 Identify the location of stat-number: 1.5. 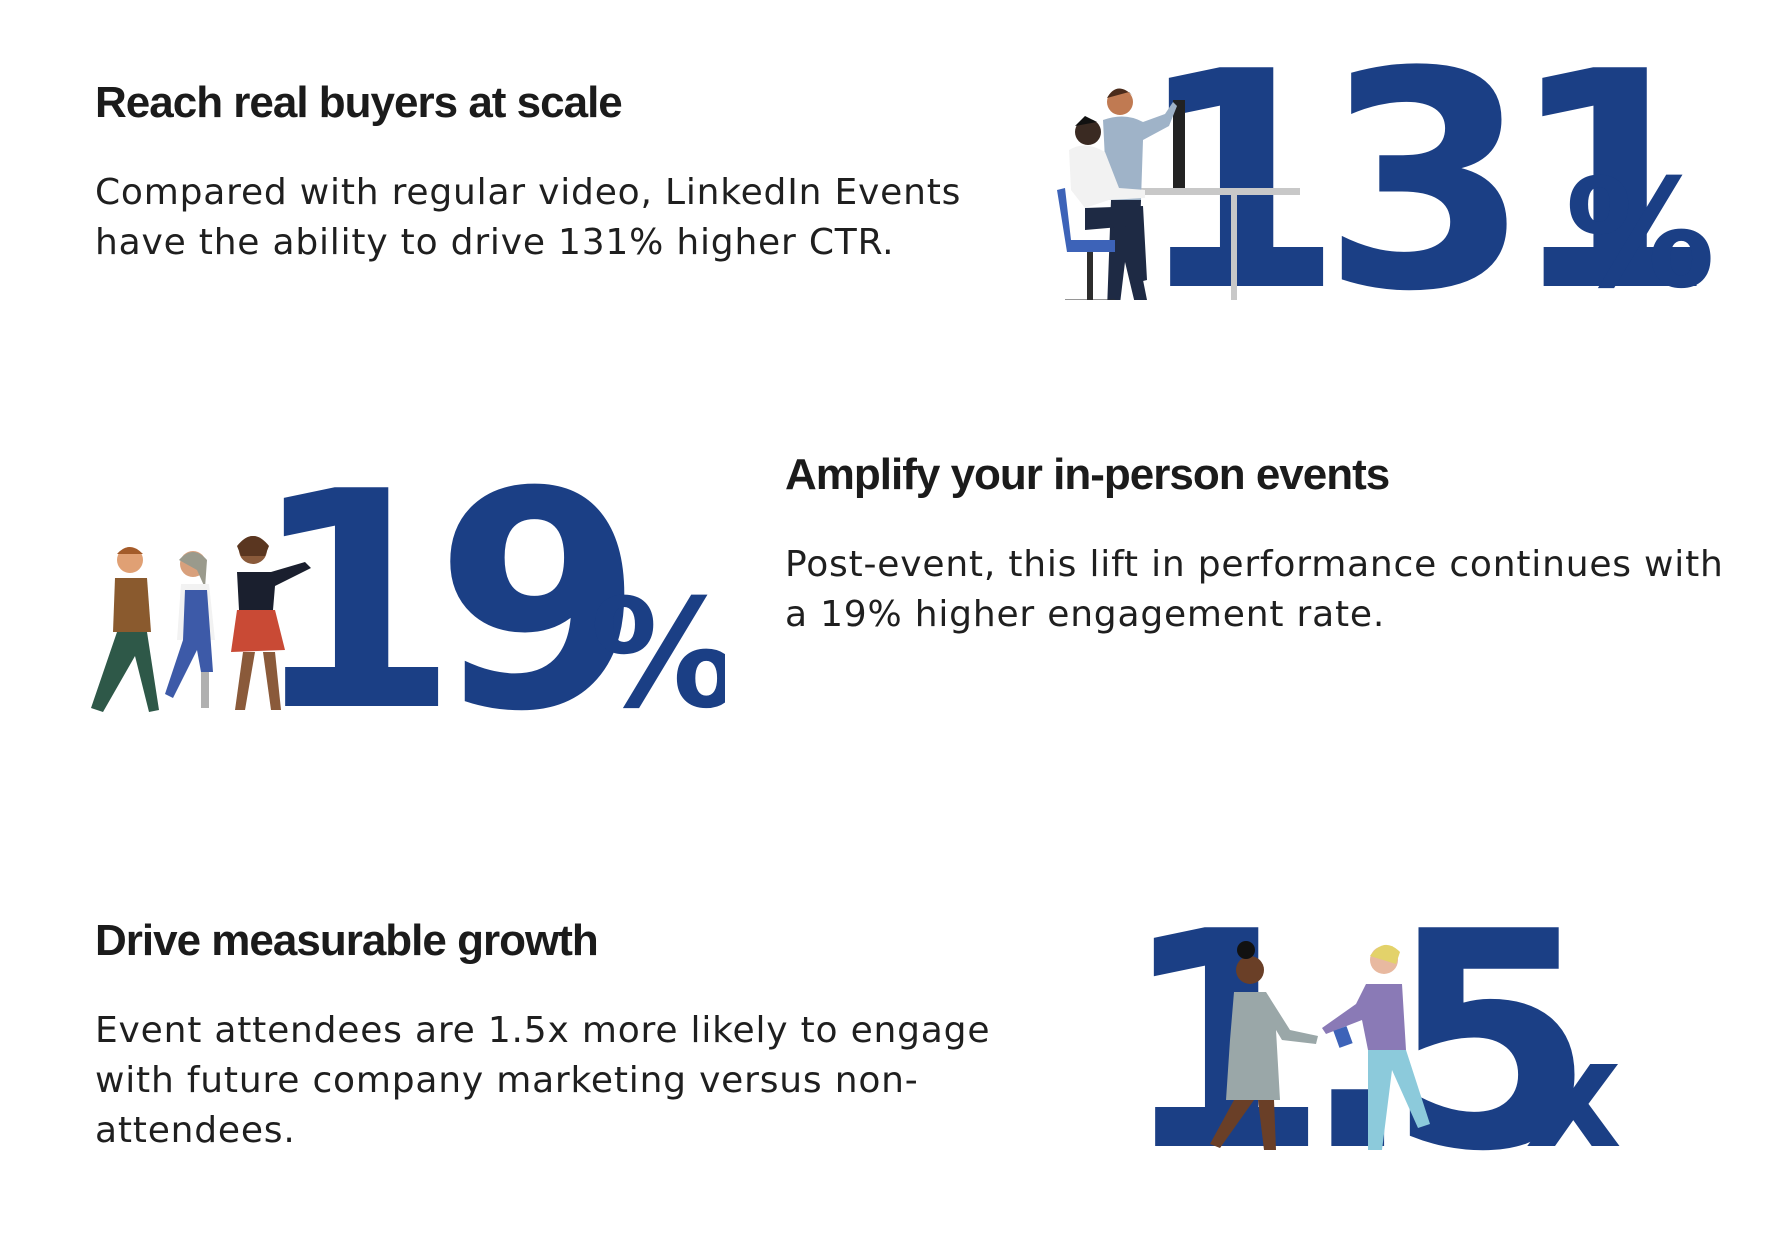
(1354, 1030).